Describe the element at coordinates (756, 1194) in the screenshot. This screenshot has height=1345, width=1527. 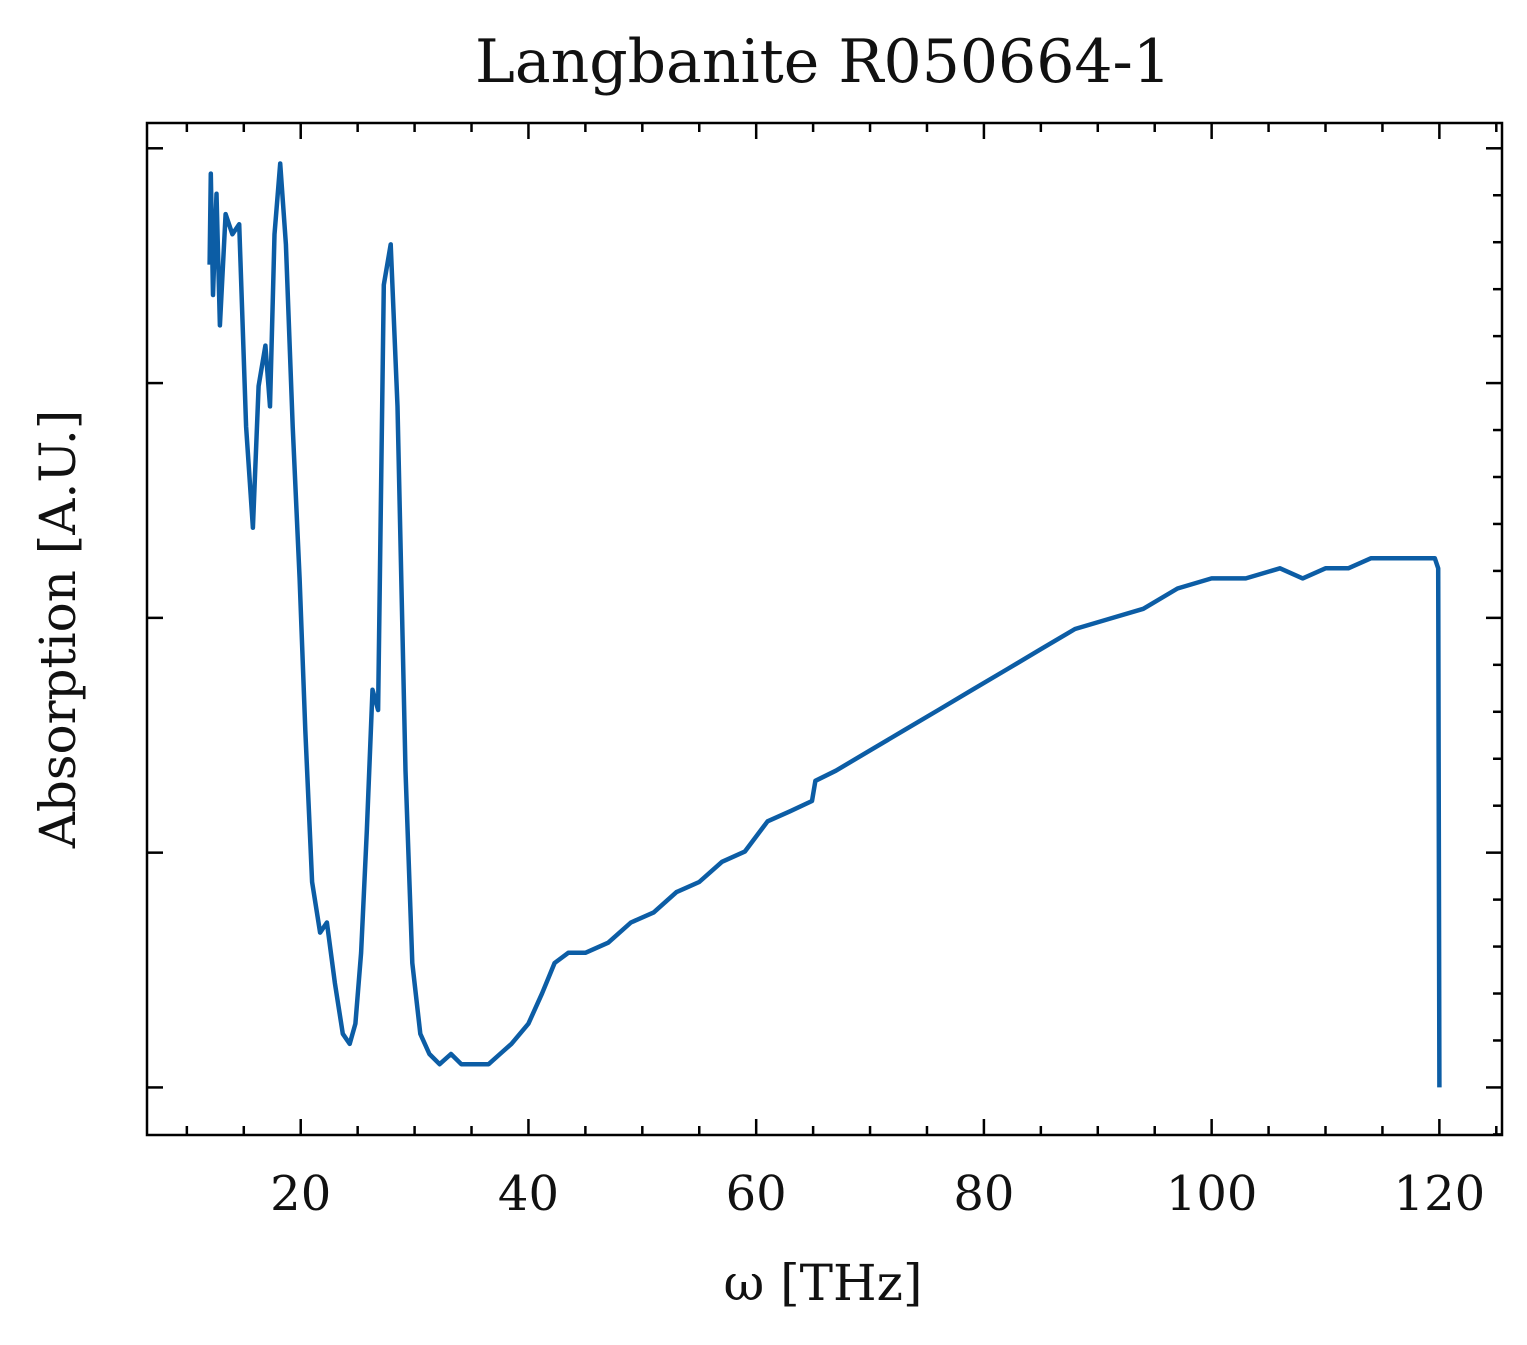
I see `x-tick-label: 60` at that location.